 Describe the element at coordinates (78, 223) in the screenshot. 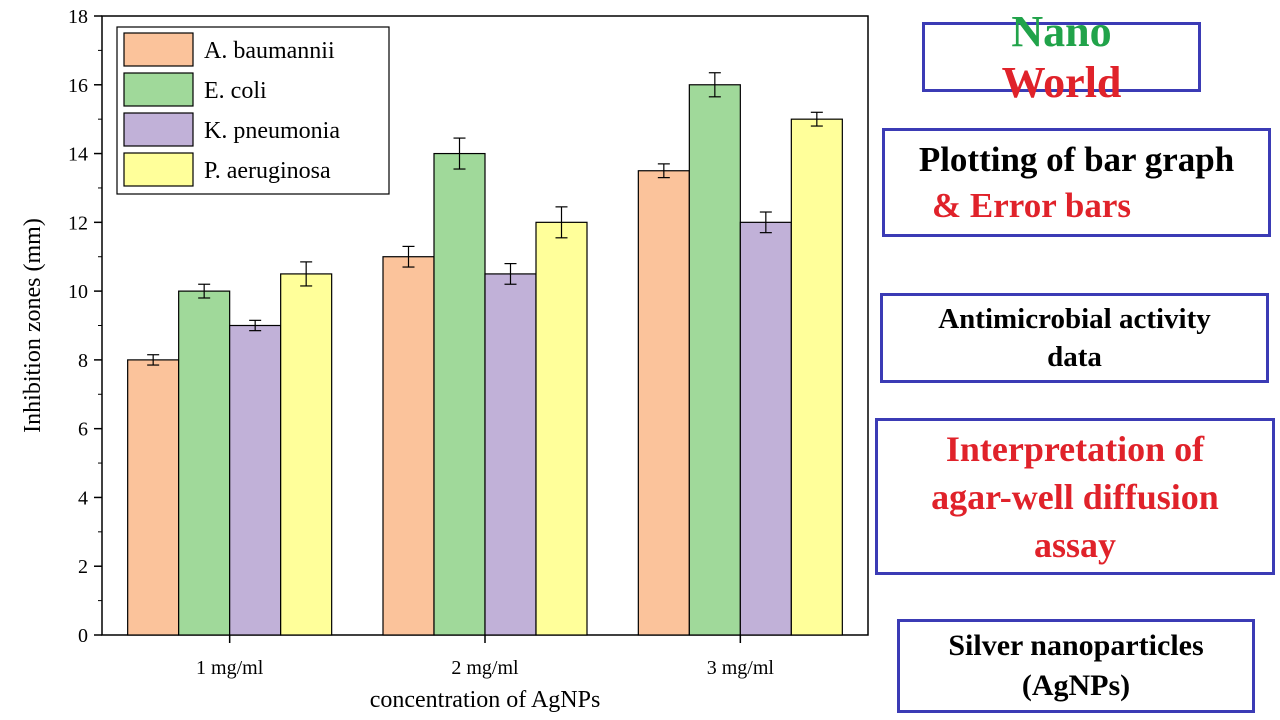

I see `y-tick-label: 12` at that location.